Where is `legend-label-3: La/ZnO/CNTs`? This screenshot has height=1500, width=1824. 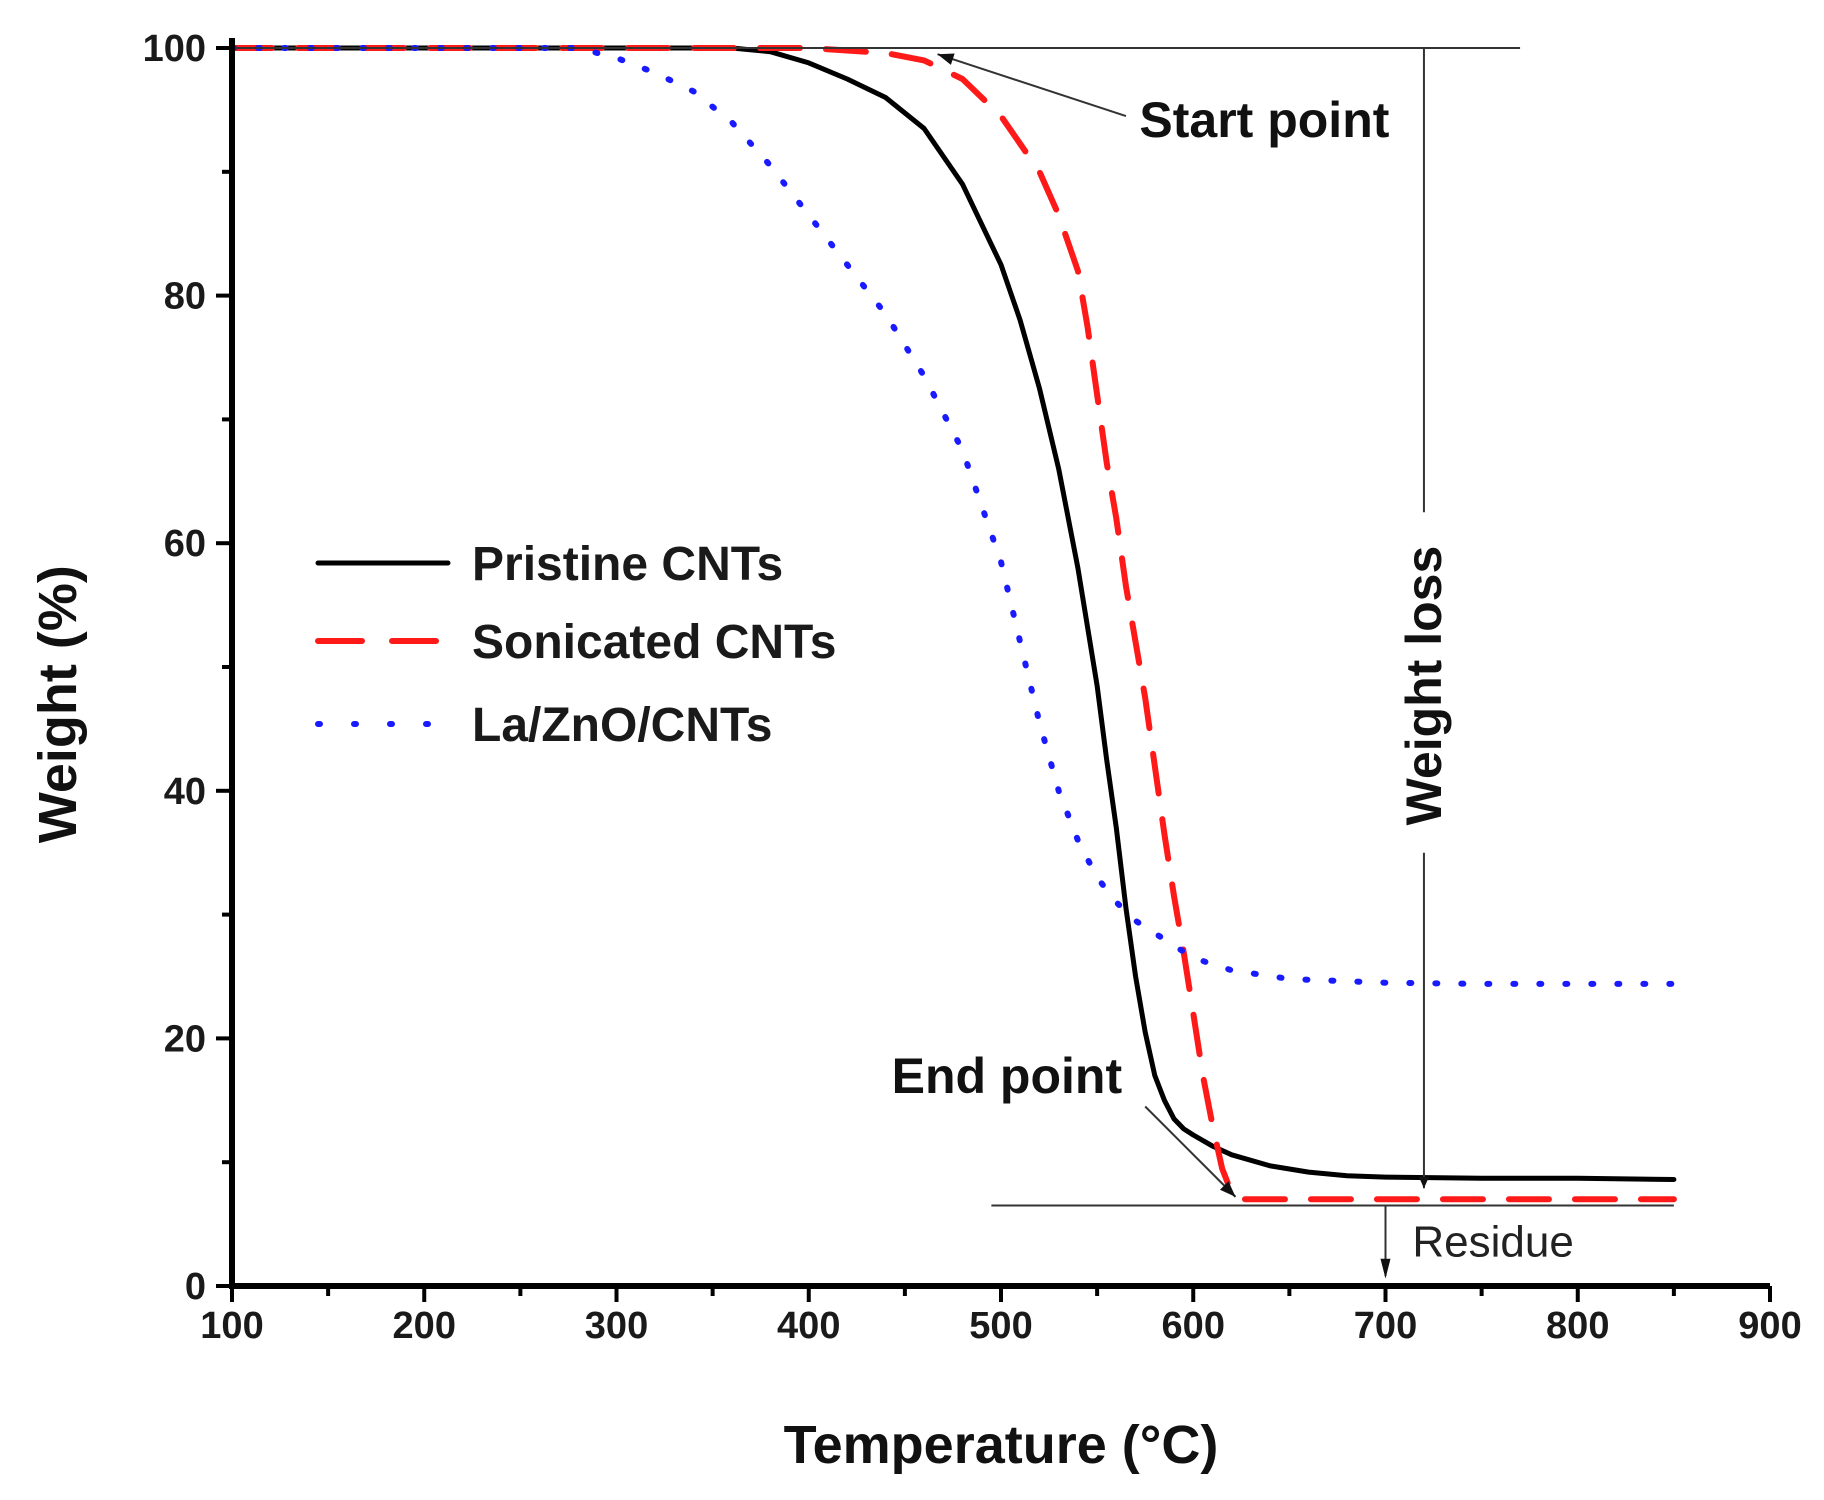
legend-label-3: La/ZnO/CNTs is located at coordinates (622, 725).